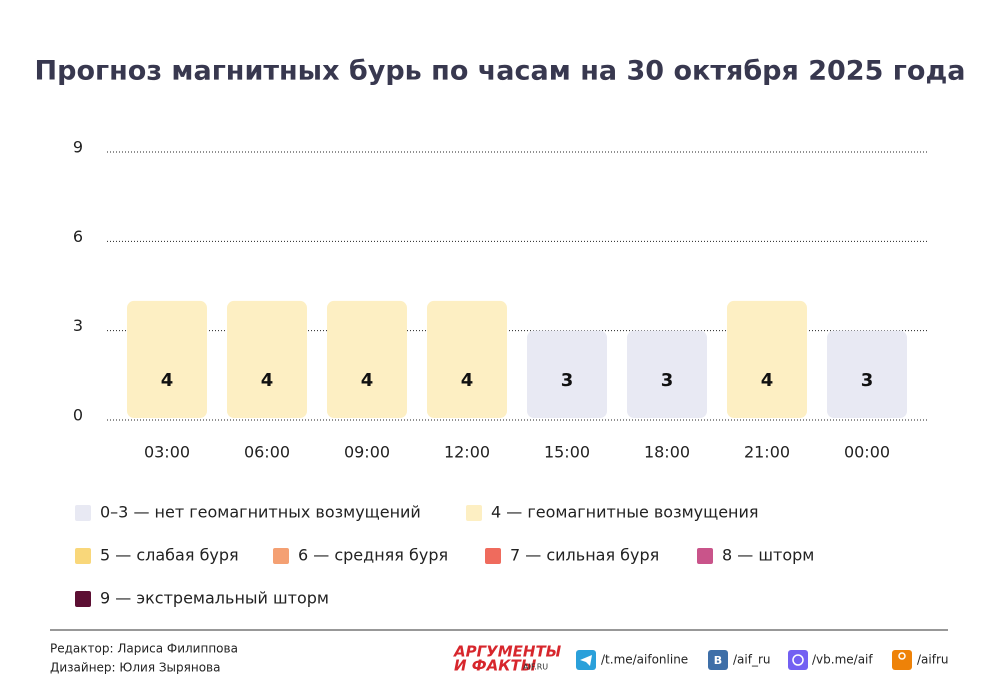 This screenshot has width=1000, height=698. What do you see at coordinates (842, 660) in the screenshot?
I see `link: /vb.me/aif` at bounding box center [842, 660].